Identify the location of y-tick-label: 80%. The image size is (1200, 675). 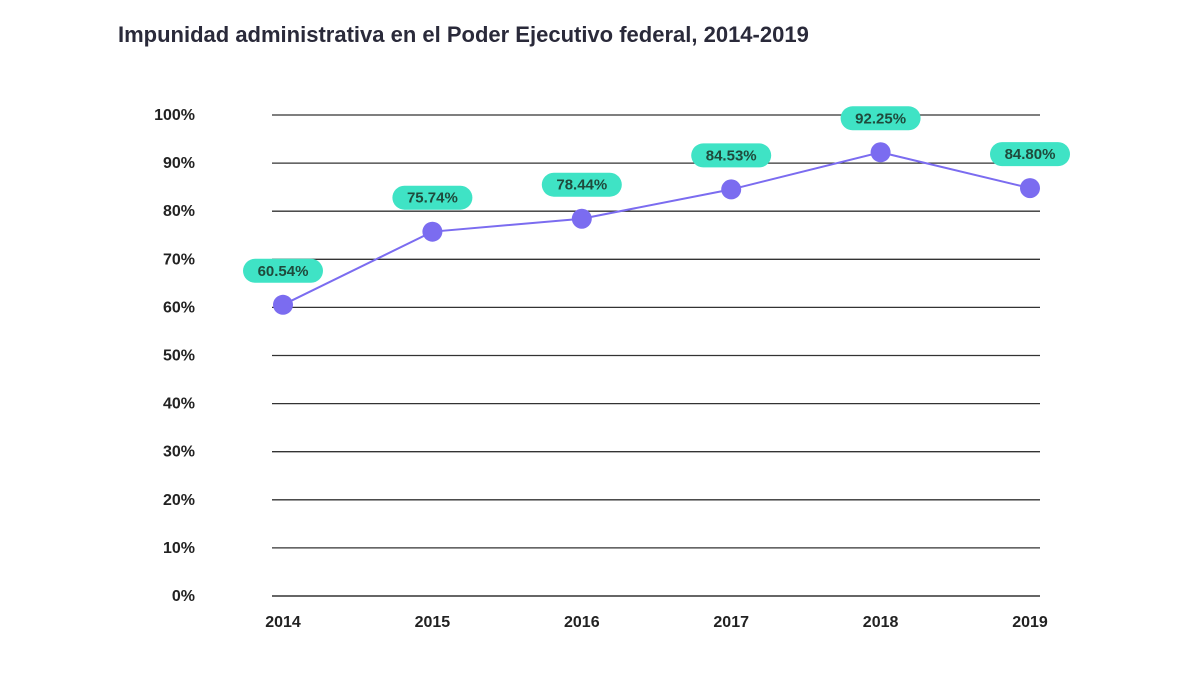
(179, 211).